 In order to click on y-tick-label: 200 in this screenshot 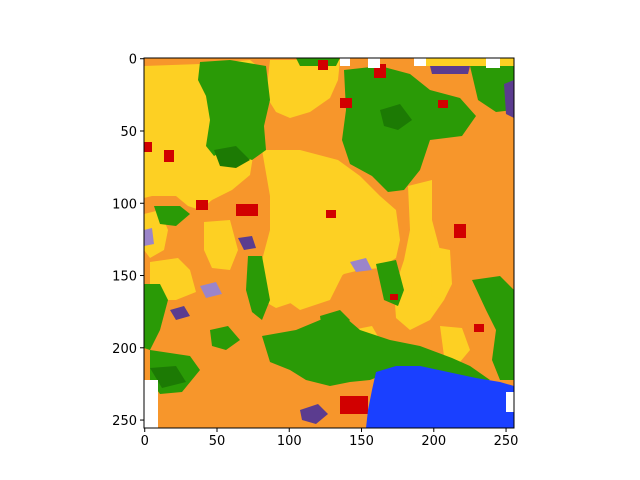, I will do `click(124, 349)`.